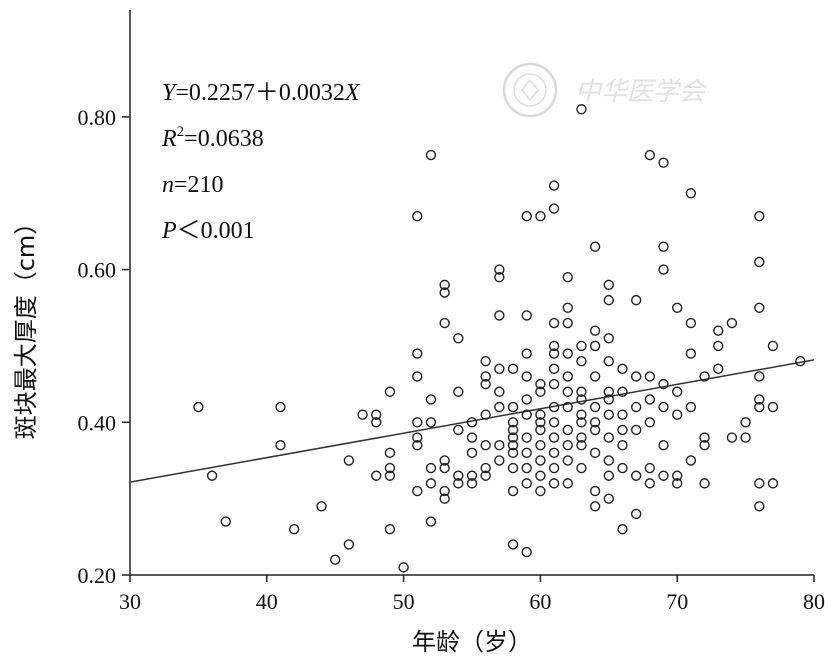  What do you see at coordinates (104, 346) in the screenshot?
I see `y-ticks: 0.20 0.40 0.60 0.80` at bounding box center [104, 346].